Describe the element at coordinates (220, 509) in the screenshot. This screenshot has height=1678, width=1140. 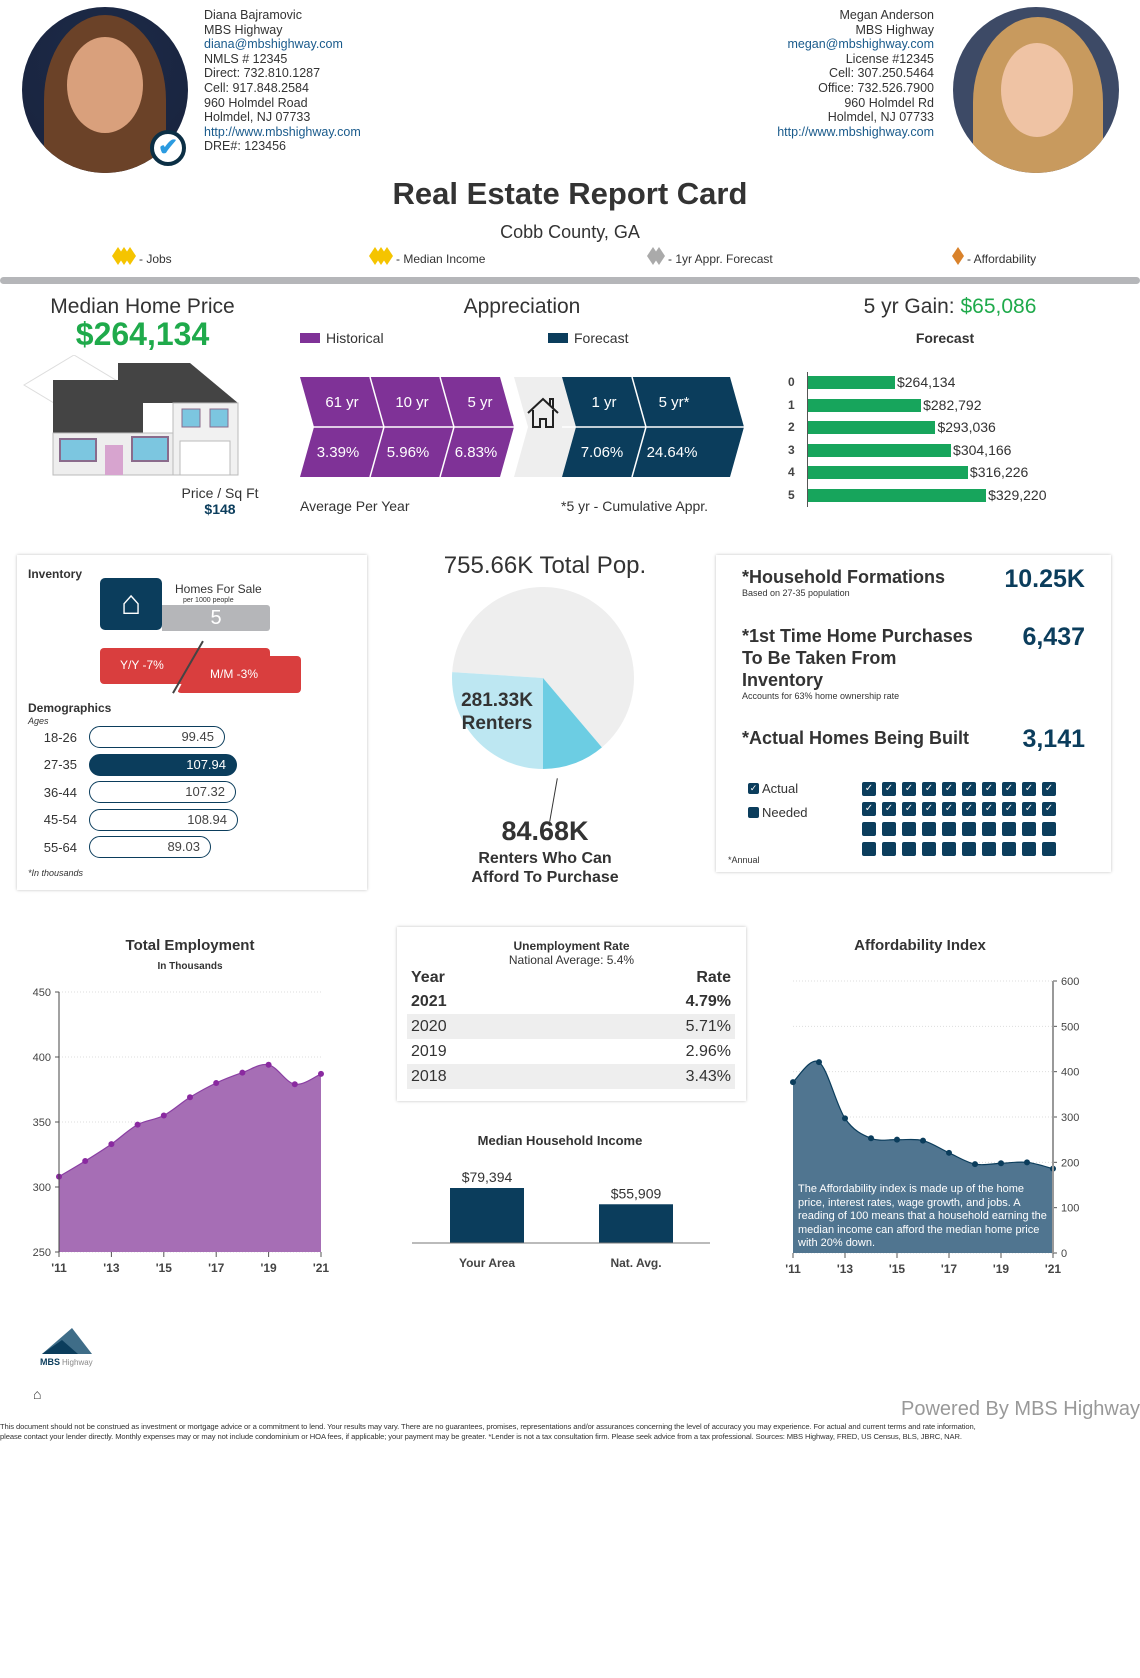
I see `price-per-sqft-value: $148` at that location.